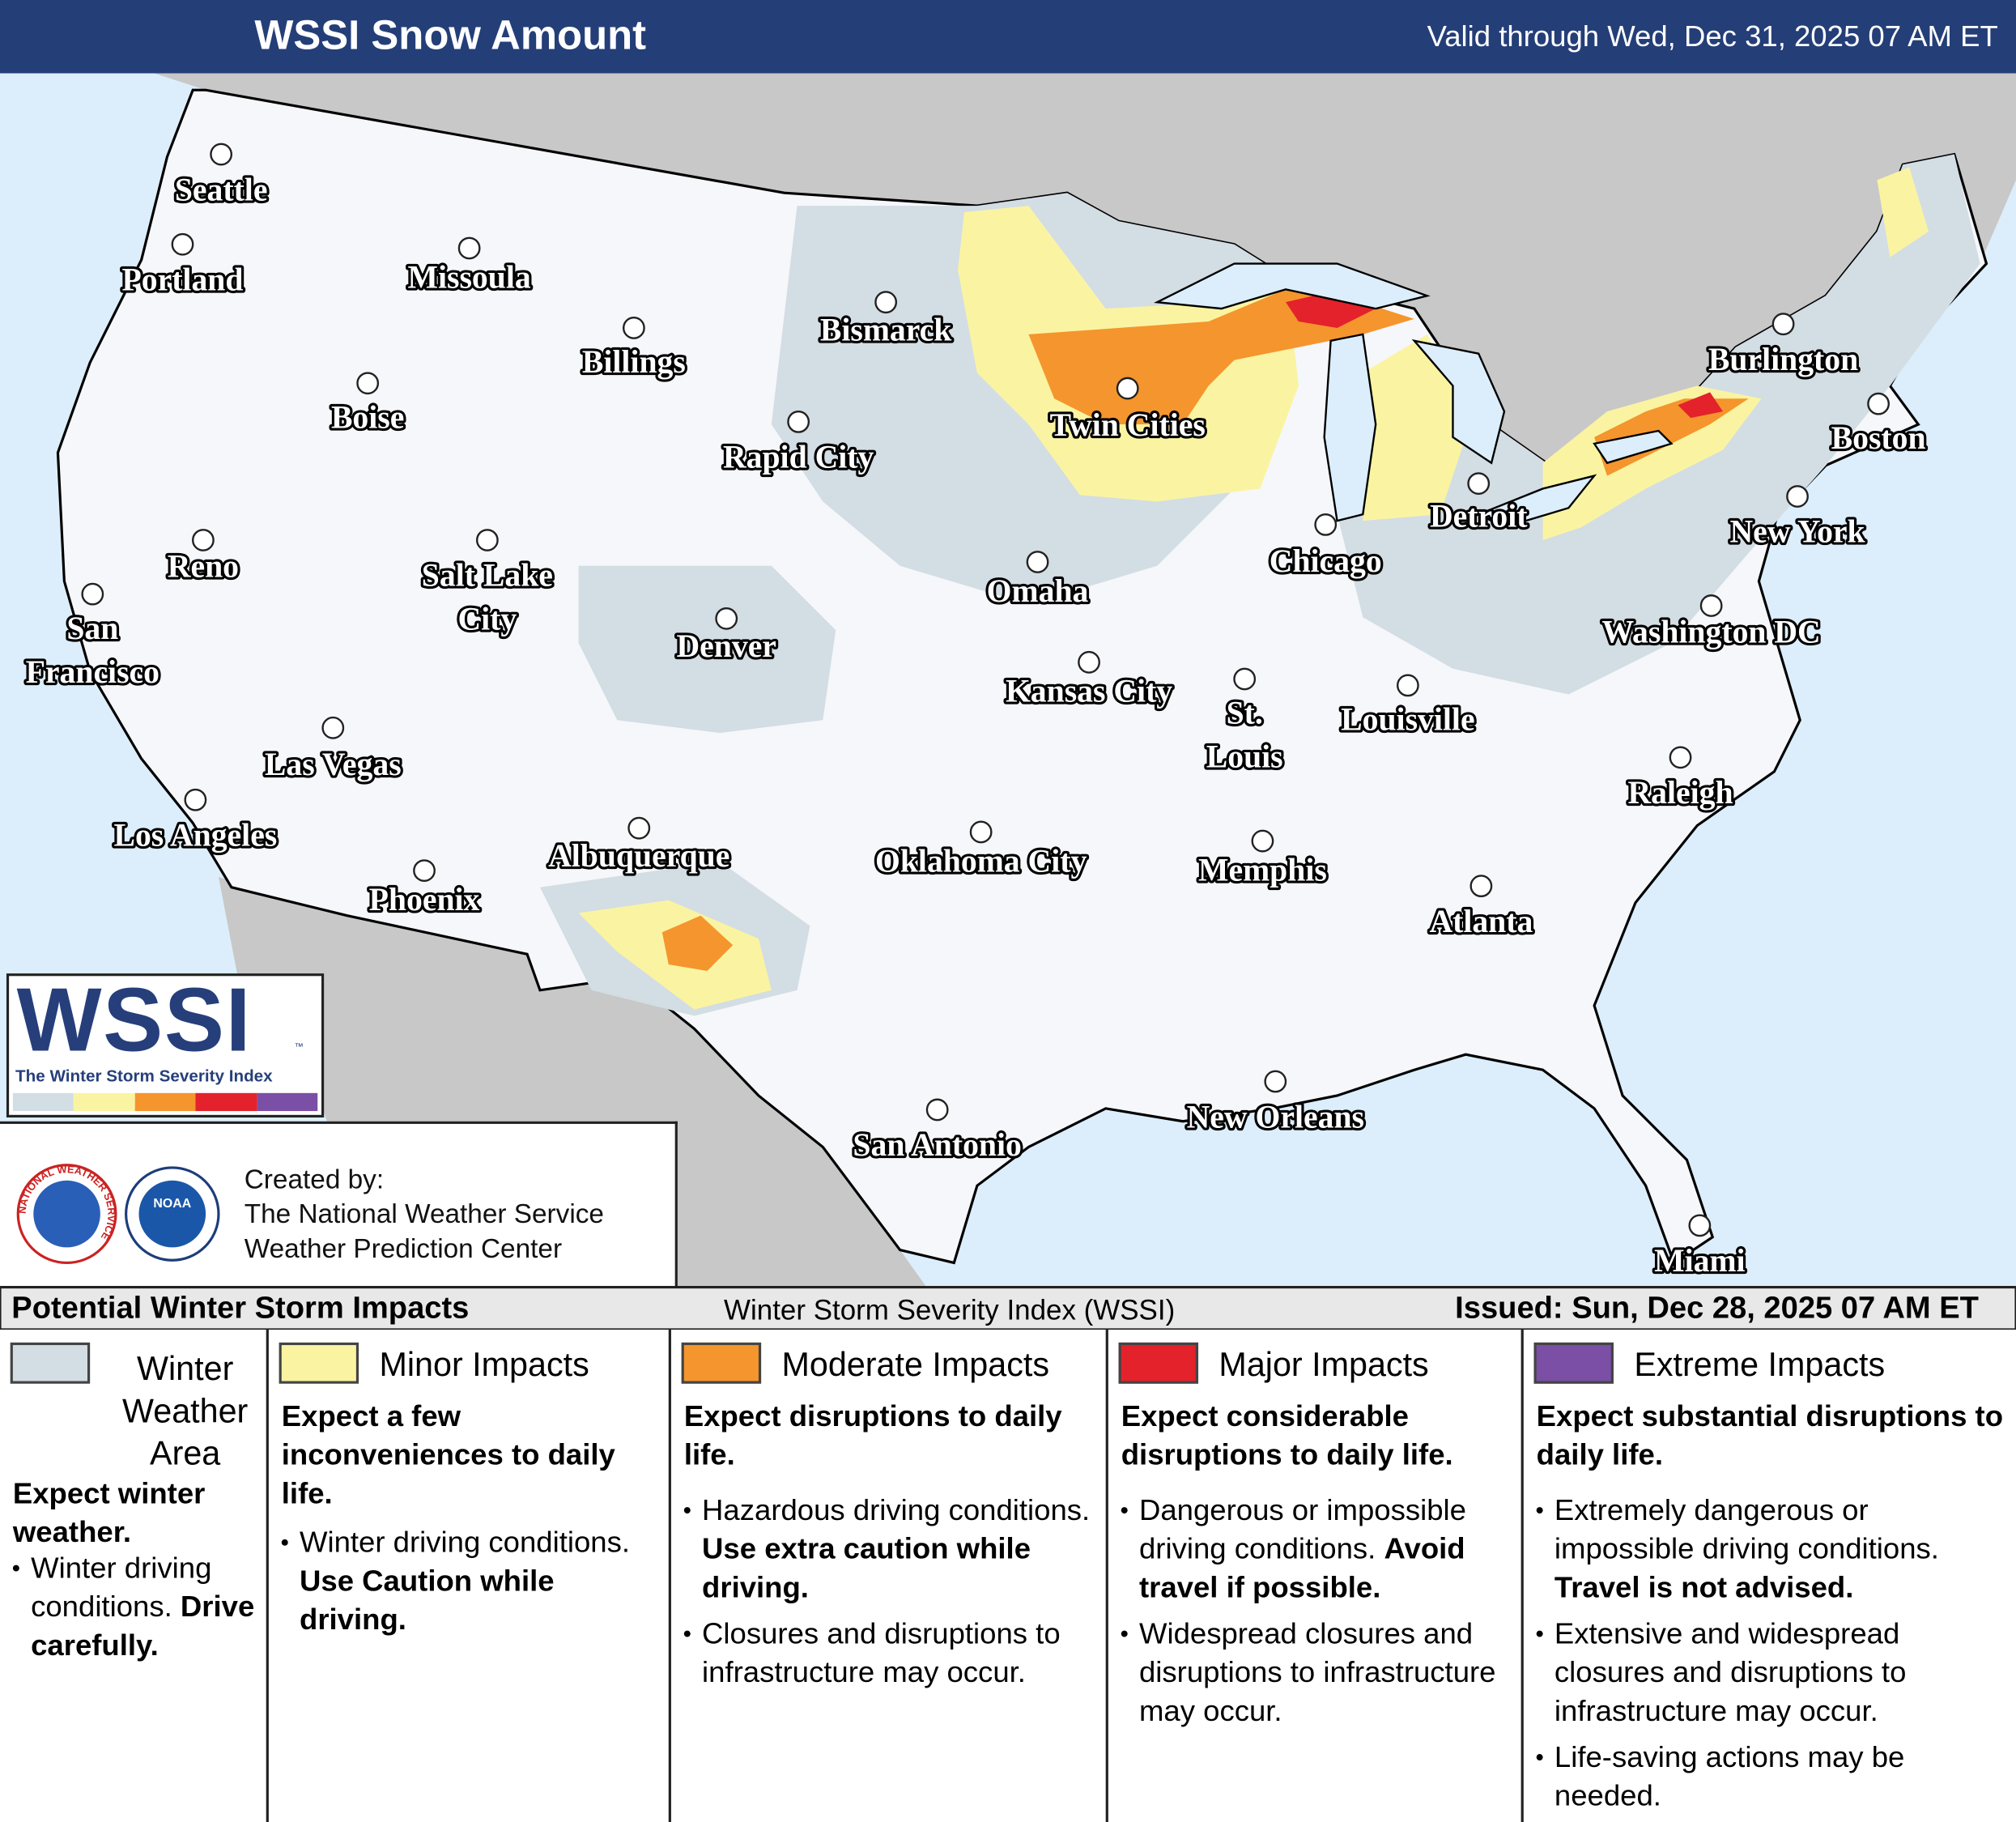 This screenshot has height=1822, width=2016. I want to click on great-lakes, so click(1413, 395).